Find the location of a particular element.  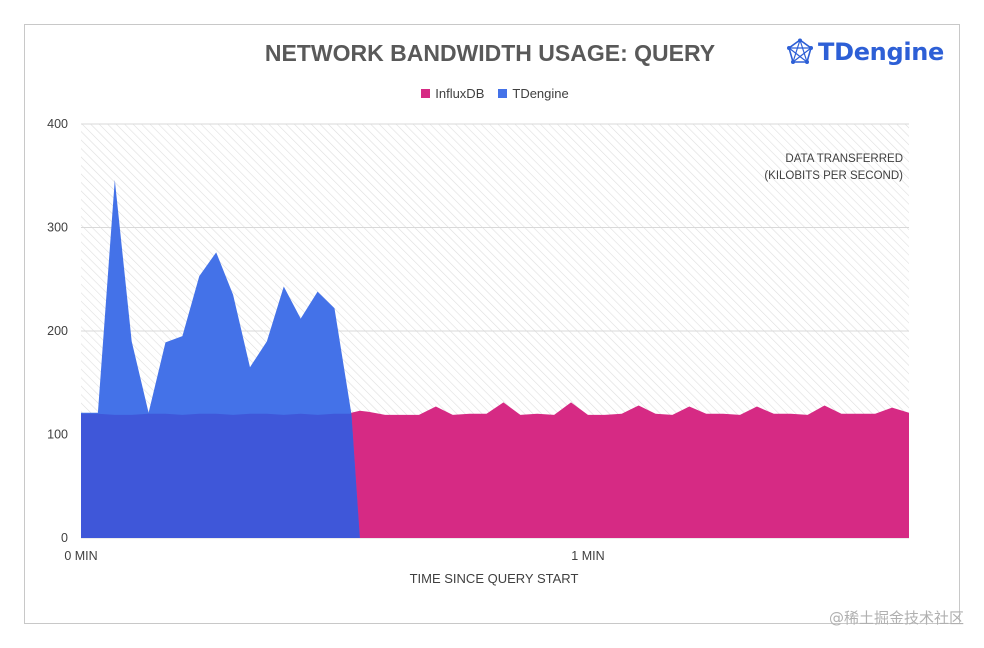

series-area-overlap is located at coordinates (220, 475).